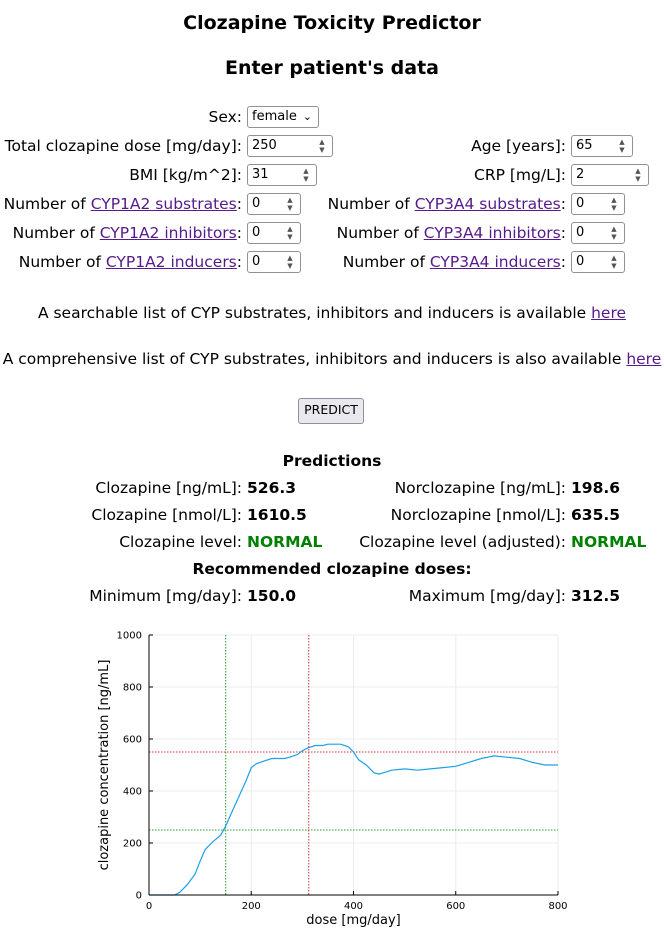  What do you see at coordinates (462, 542) in the screenshot?
I see `clozapine-level-adjusted-label: Clozapine level (adjusted):` at bounding box center [462, 542].